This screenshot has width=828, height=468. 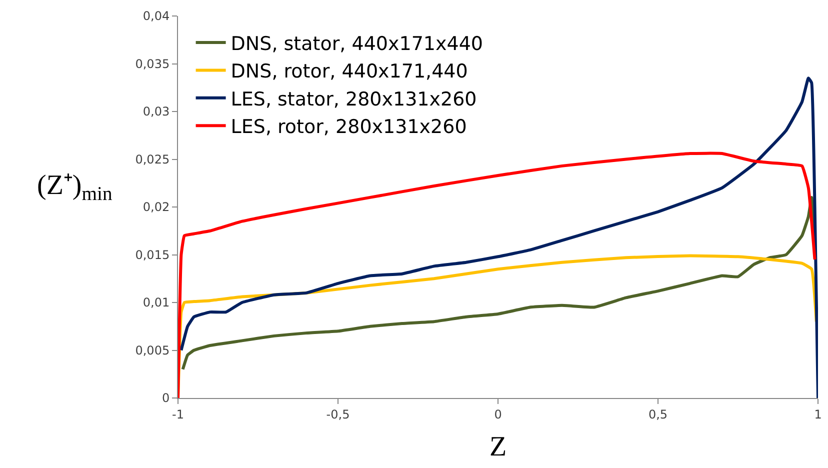 What do you see at coordinates (74, 187) in the screenshot?
I see `y-axis-title: (Z⁺)$_{min}$` at bounding box center [74, 187].